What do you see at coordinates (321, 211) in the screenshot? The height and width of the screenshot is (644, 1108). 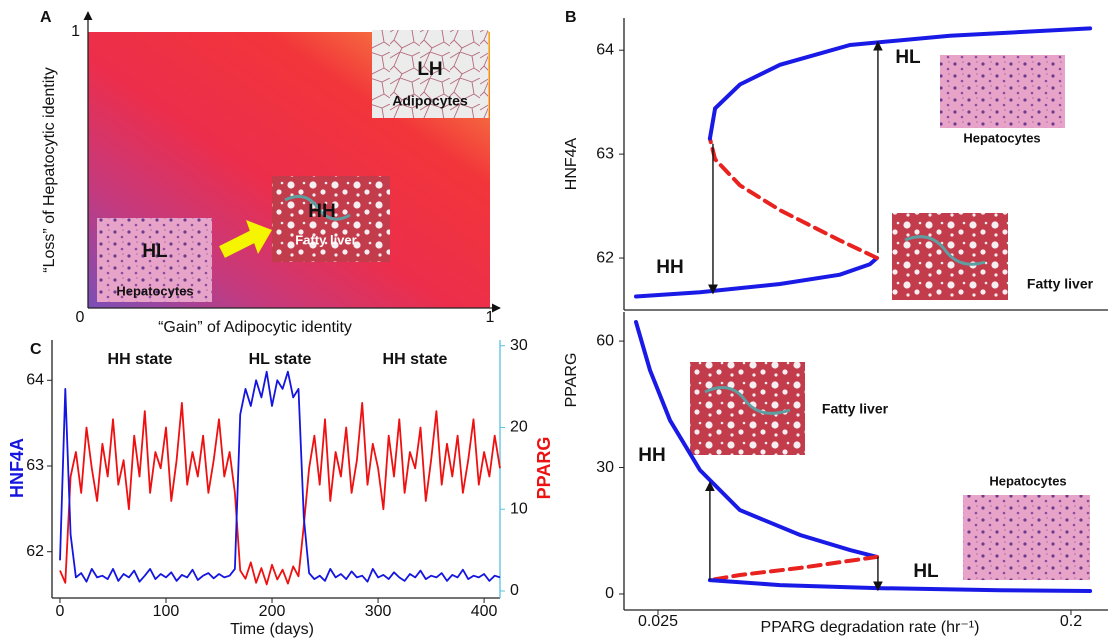 I see `region-code: HH` at bounding box center [321, 211].